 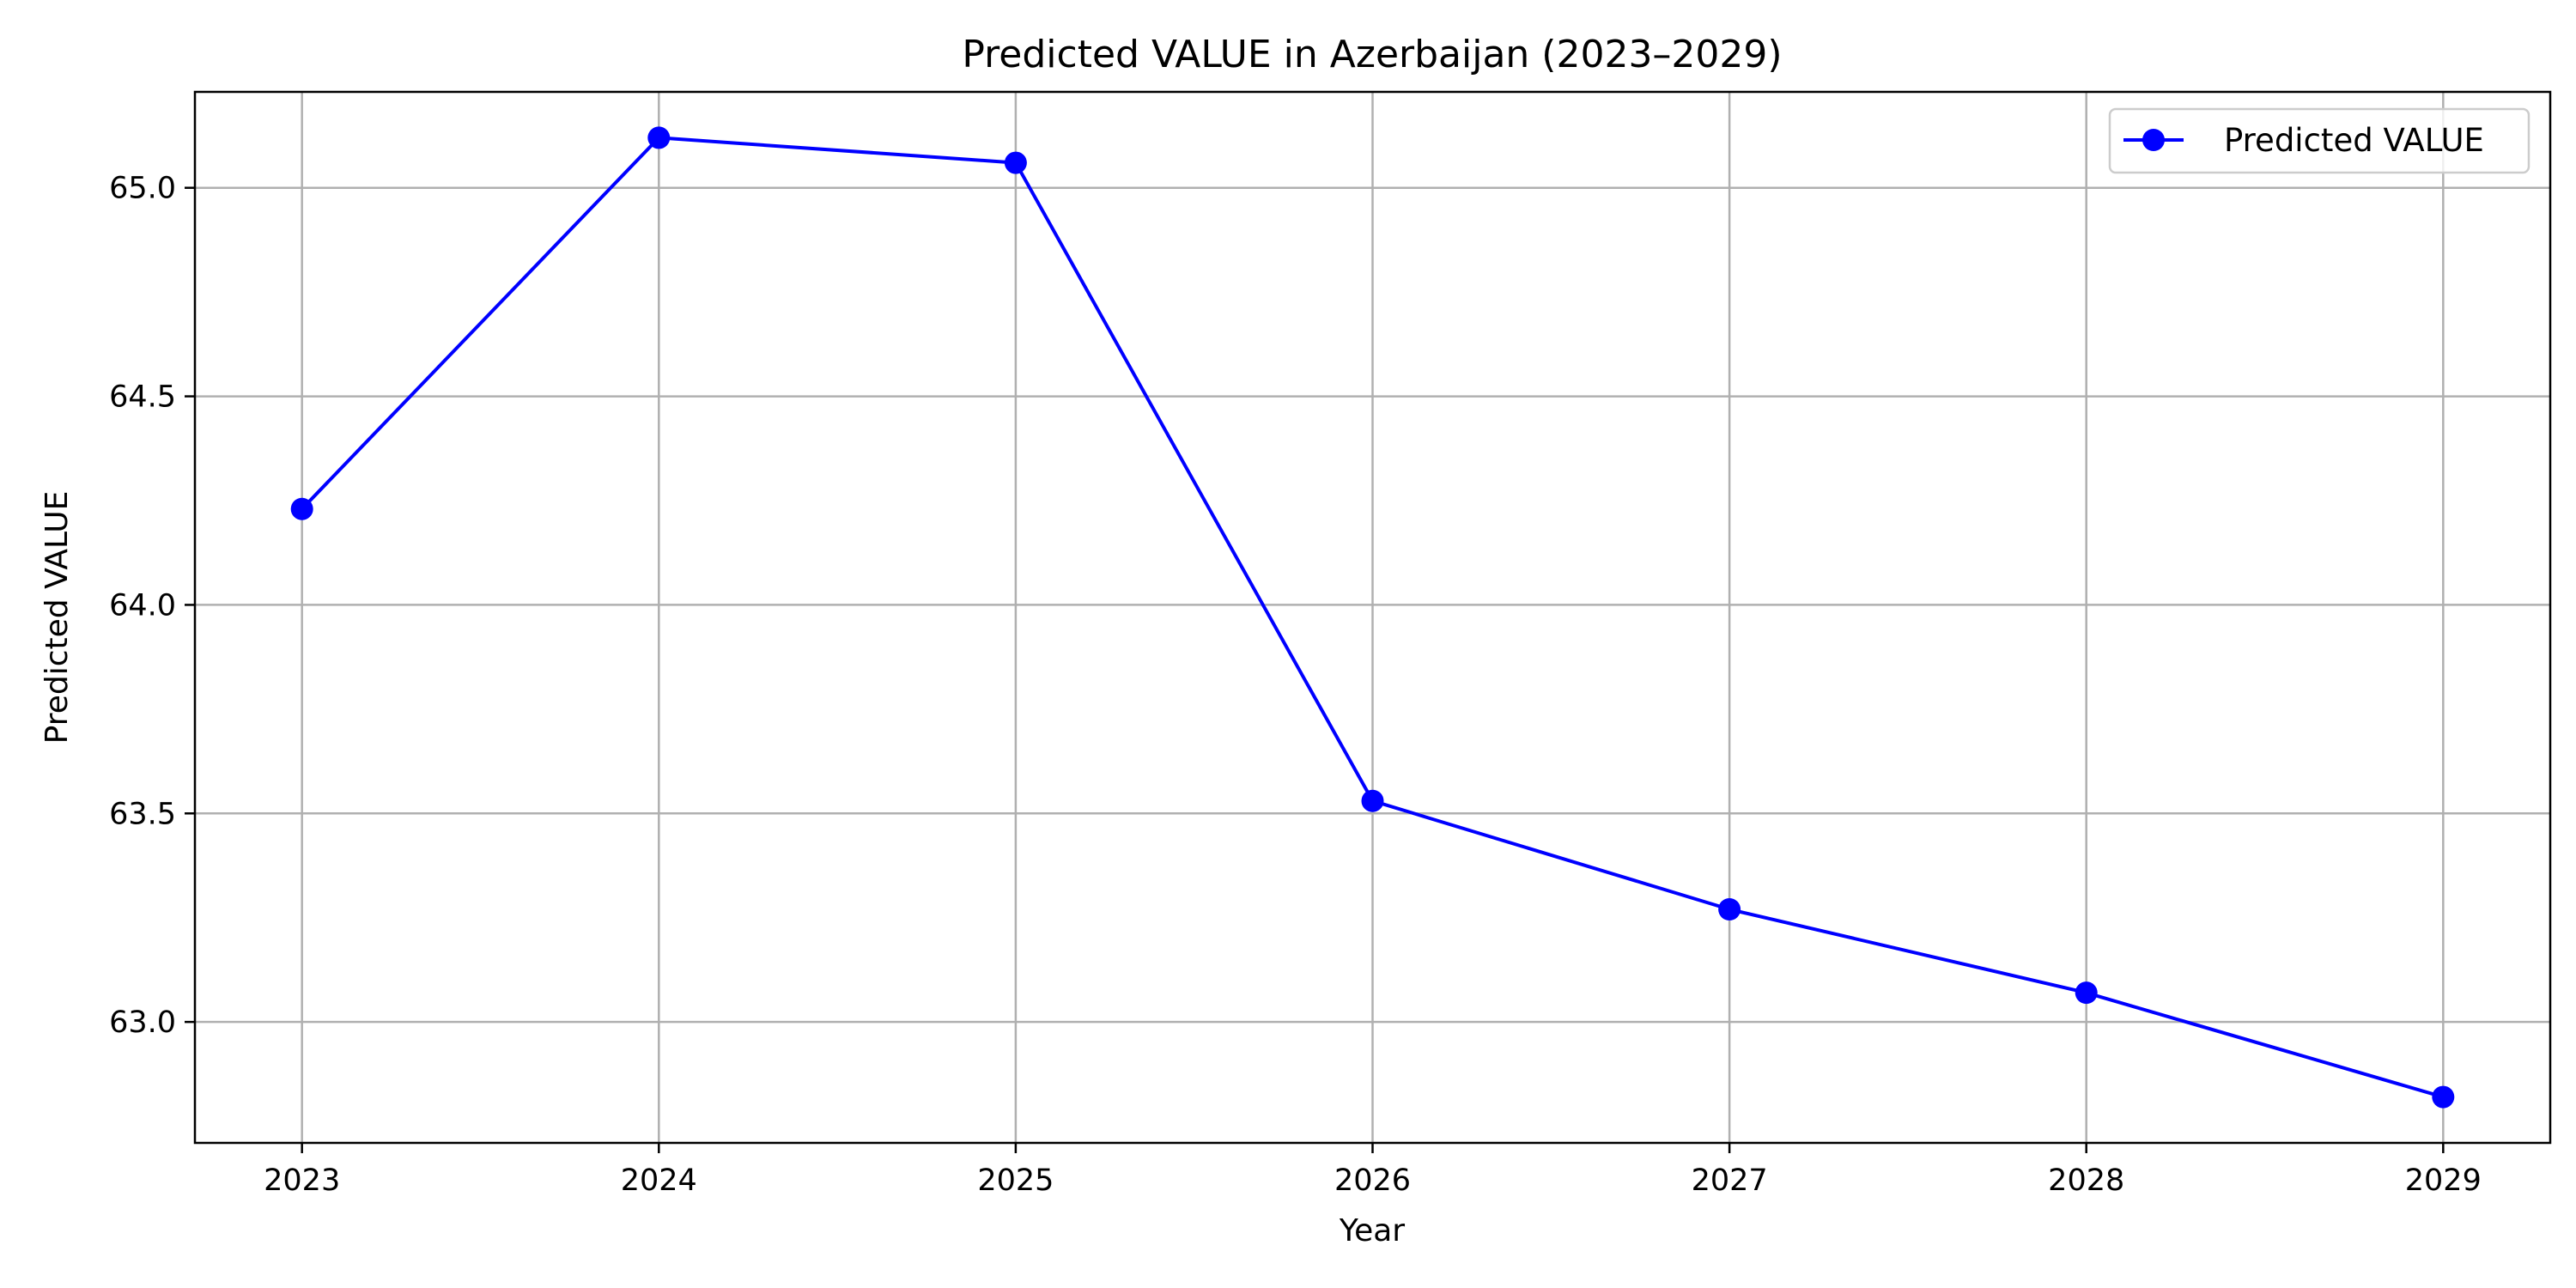 What do you see at coordinates (1016, 1180) in the screenshot?
I see `x-tick-label: 2025` at bounding box center [1016, 1180].